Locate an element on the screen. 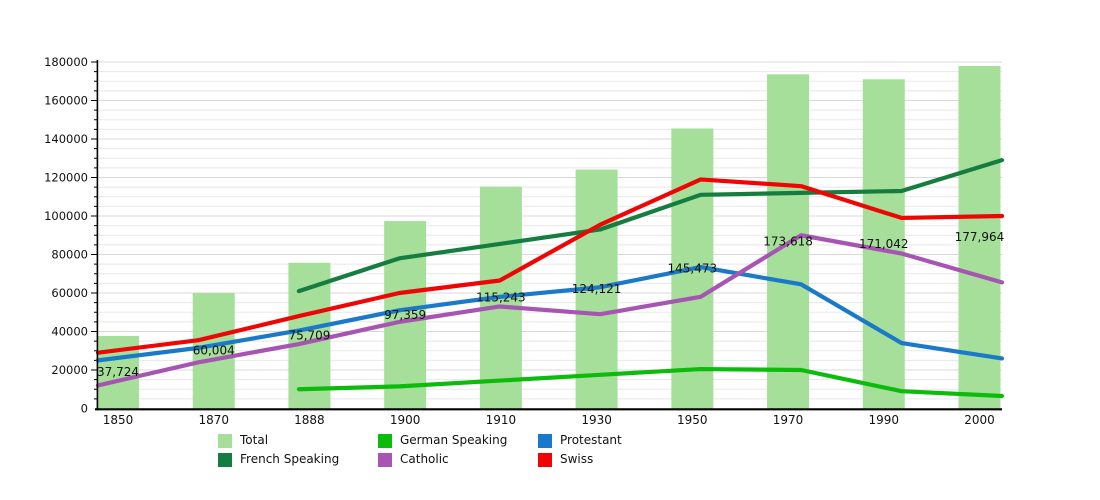  legend-item-french-speaking: French Speaking is located at coordinates (278, 459).